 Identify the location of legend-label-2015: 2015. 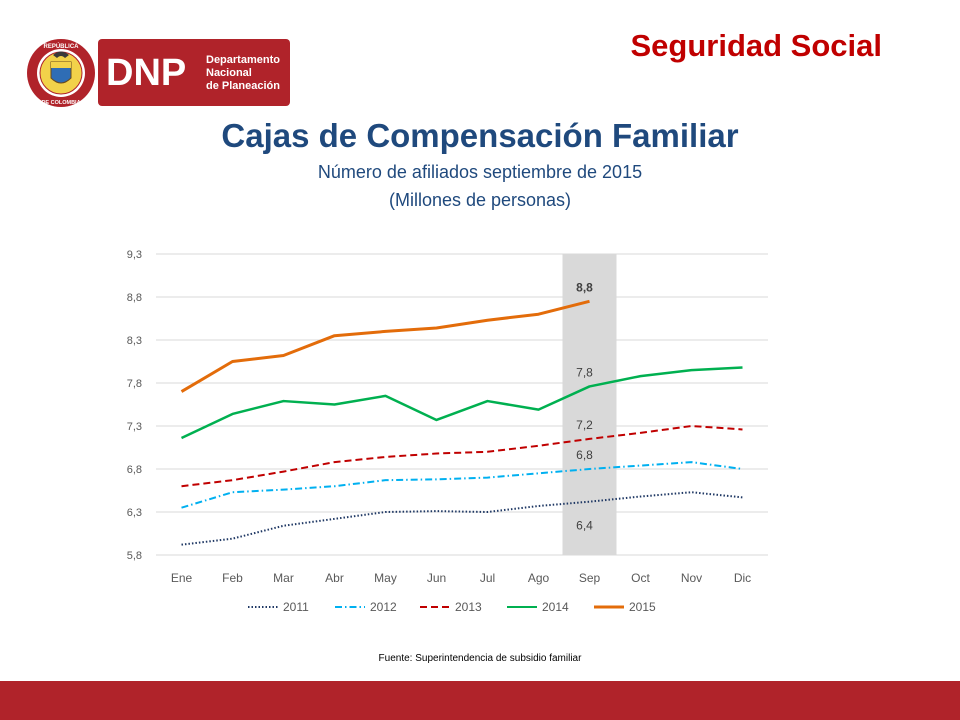
(642, 607).